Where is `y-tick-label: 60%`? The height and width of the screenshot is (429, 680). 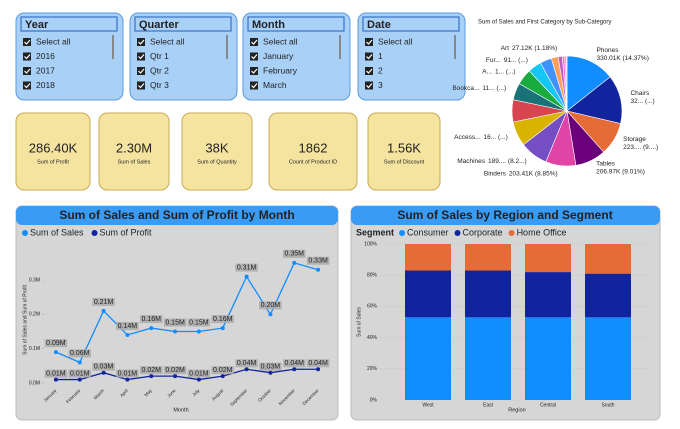 y-tick-label: 60% is located at coordinates (372, 307).